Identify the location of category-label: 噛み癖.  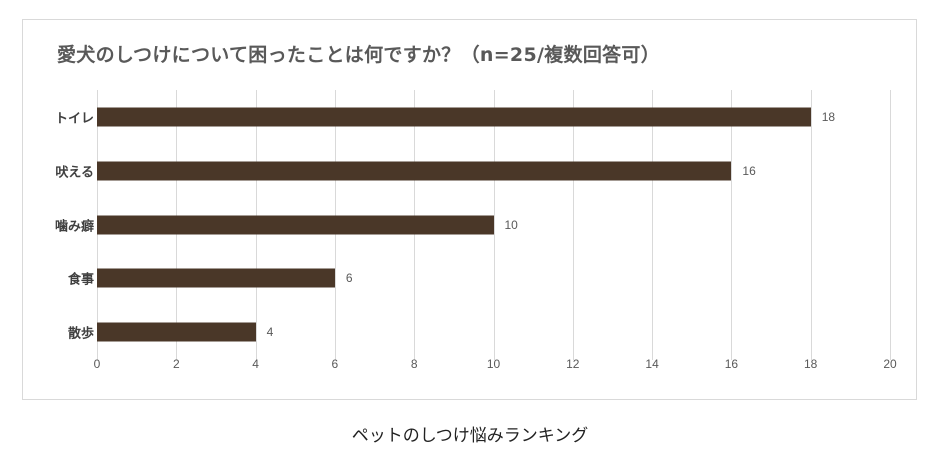
(74, 227).